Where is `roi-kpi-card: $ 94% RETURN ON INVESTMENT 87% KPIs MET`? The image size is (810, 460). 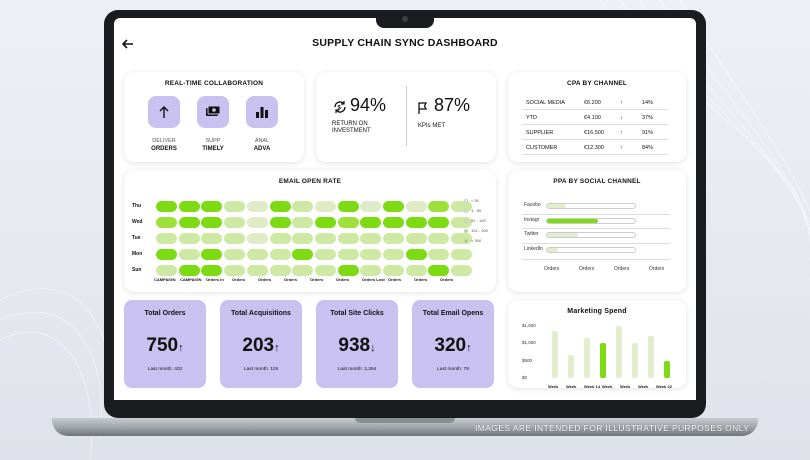
roi-kpi-card: $ 94% RETURN ON INVESTMENT 87% KPIs MET is located at coordinates (406, 117).